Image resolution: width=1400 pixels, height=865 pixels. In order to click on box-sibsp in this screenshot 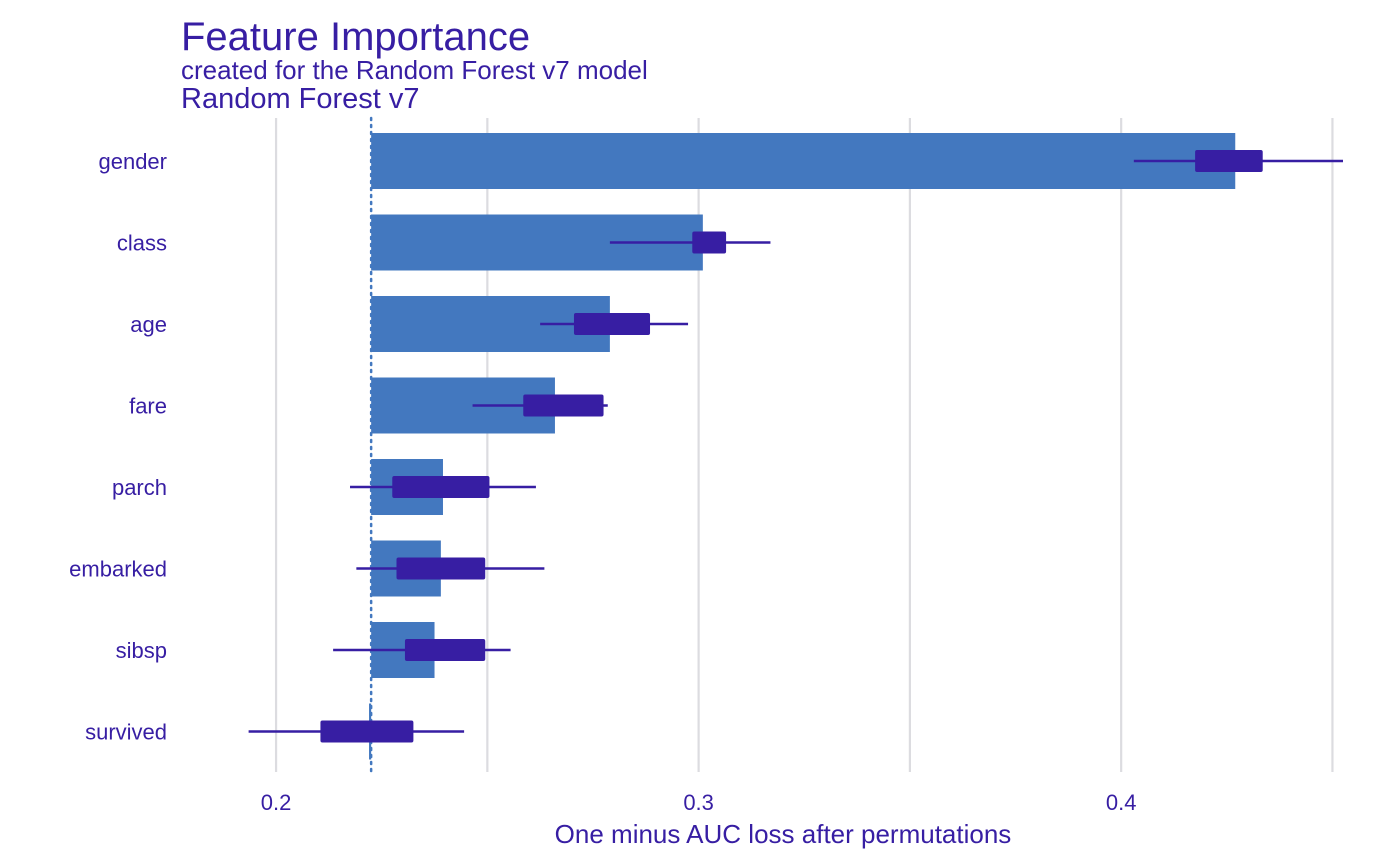, I will do `click(445, 650)`.